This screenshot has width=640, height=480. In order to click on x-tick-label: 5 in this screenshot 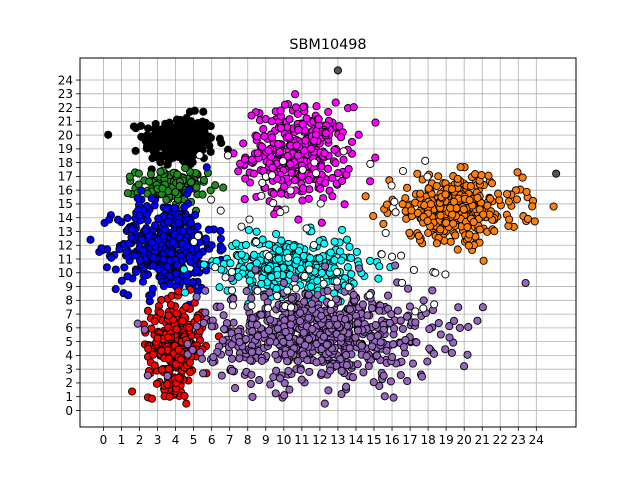, I will do `click(194, 440)`.